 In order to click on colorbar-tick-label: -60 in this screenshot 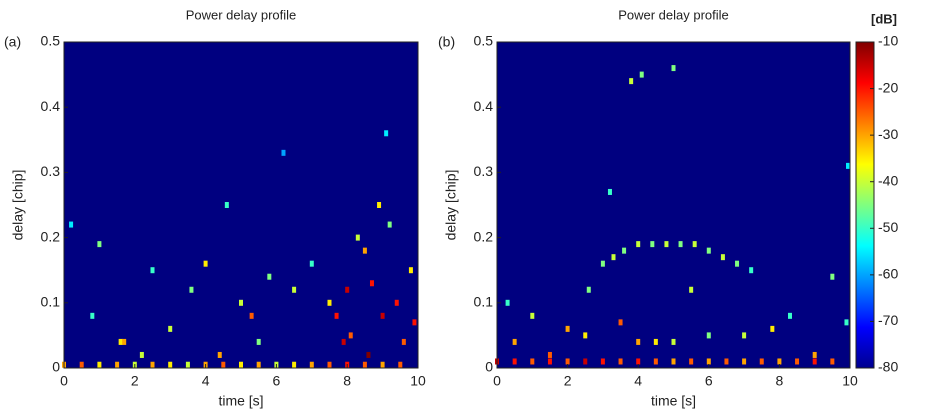, I will do `click(888, 274)`.